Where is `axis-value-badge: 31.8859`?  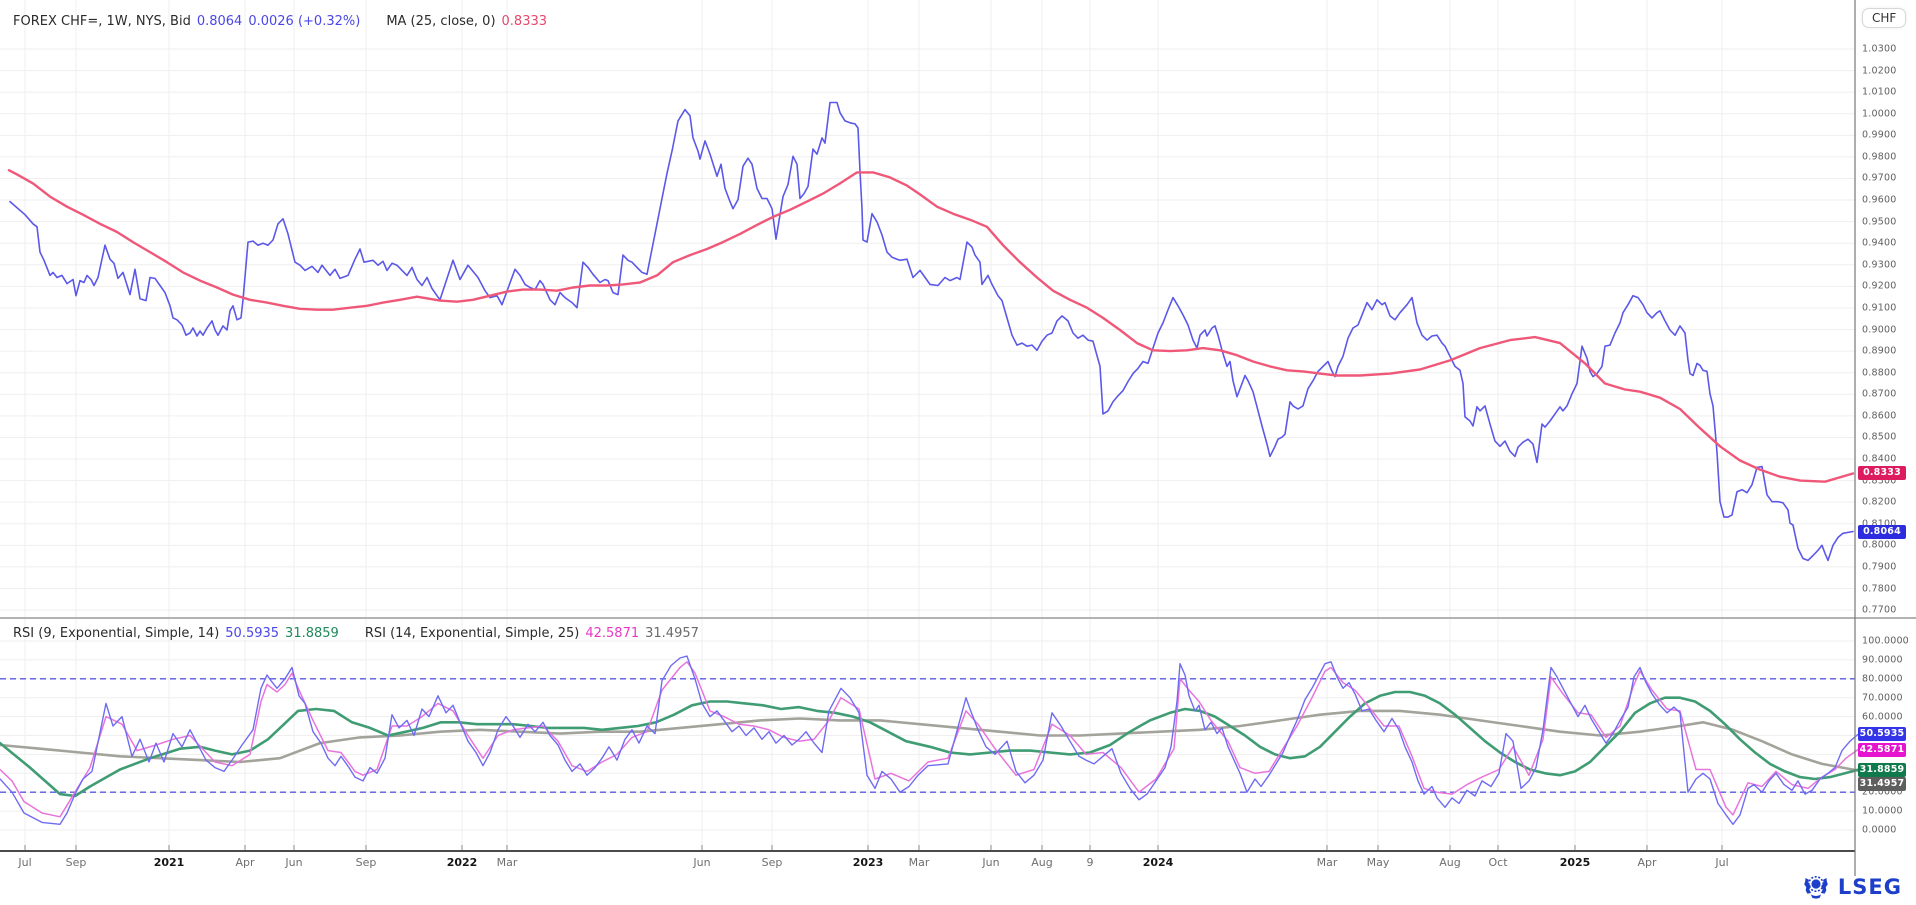 axis-value-badge: 31.8859 is located at coordinates (1882, 769).